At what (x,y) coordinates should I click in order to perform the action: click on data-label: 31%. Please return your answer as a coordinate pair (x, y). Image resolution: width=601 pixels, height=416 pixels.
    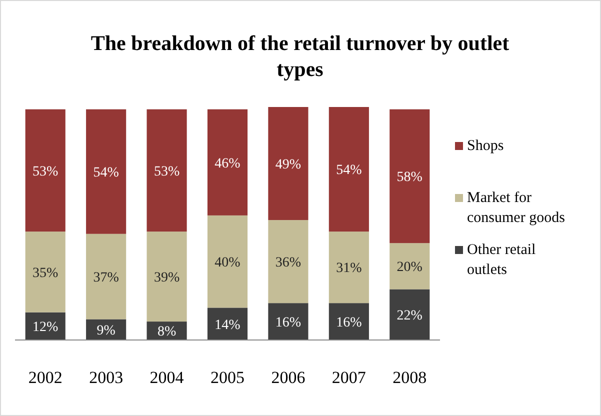
    Looking at the image, I should click on (349, 268).